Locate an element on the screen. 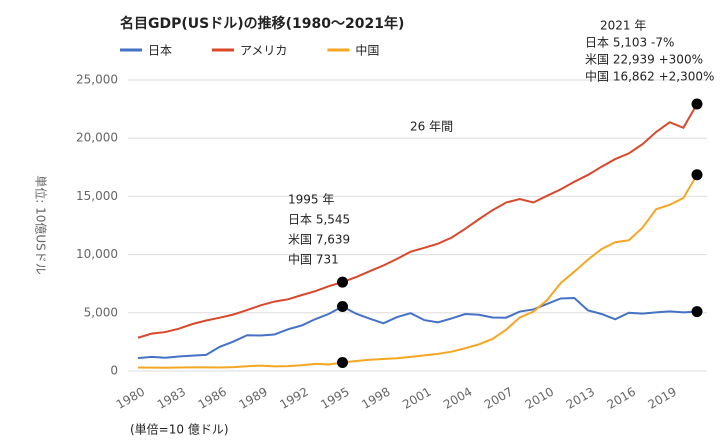 The image size is (727, 441). annotation: 中国 16,862 +2,300% is located at coordinates (649, 76).